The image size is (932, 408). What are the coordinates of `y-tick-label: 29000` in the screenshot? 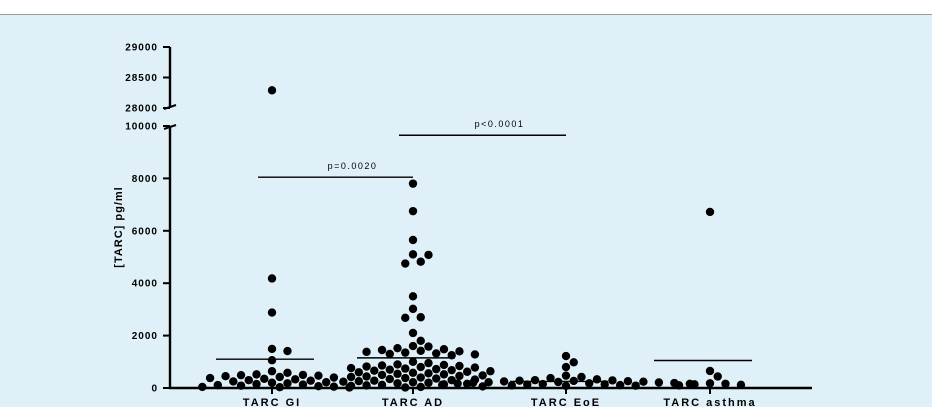 It's located at (141, 48).